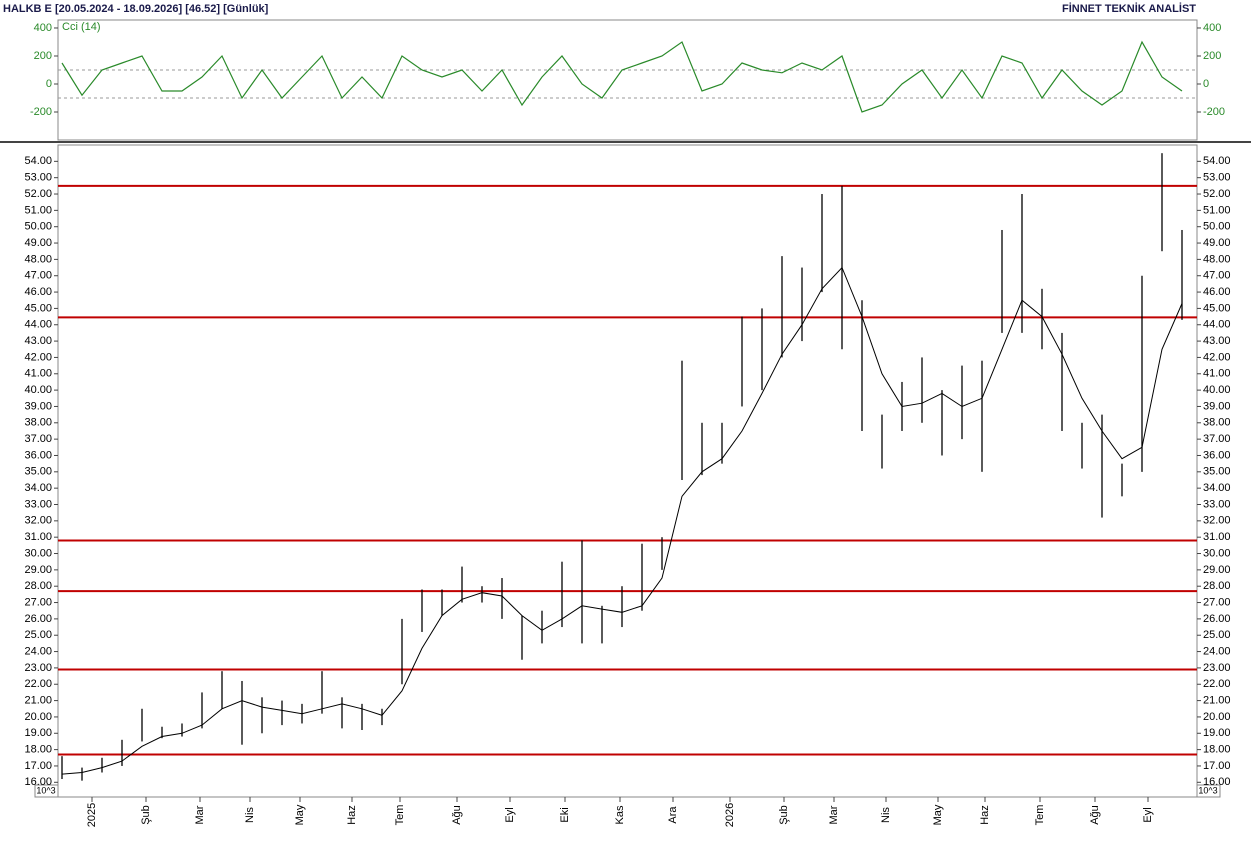 The height and width of the screenshot is (841, 1251). Describe the element at coordinates (38, 194) in the screenshot. I see `y-tick-label: 52.00` at that location.